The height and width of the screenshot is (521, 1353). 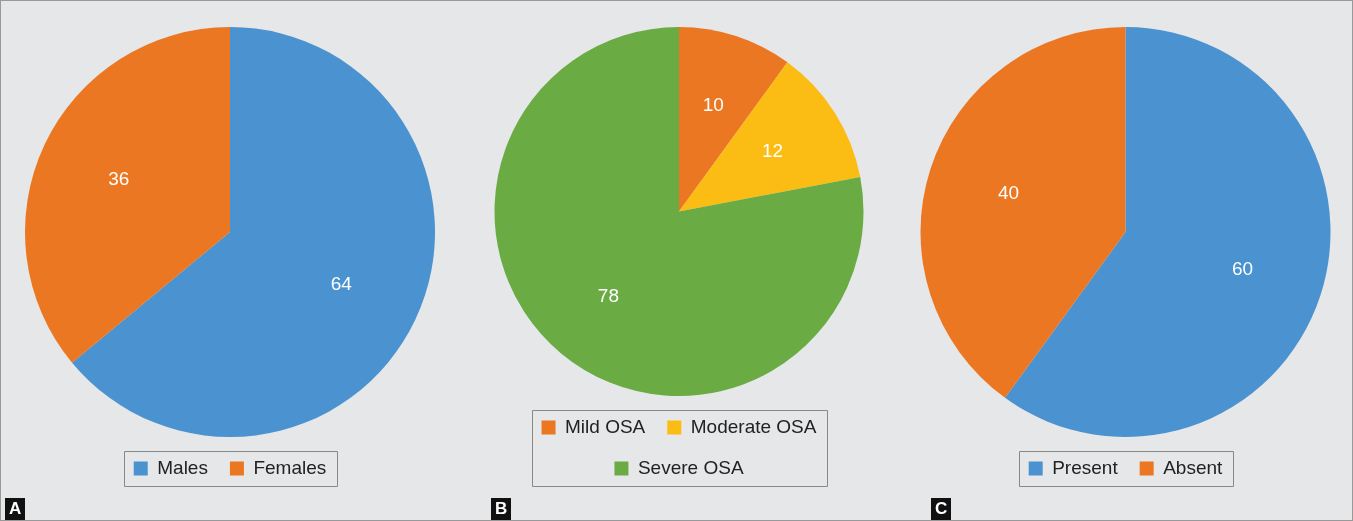 What do you see at coordinates (753, 426) in the screenshot?
I see `legend-label: Moderate OSA` at bounding box center [753, 426].